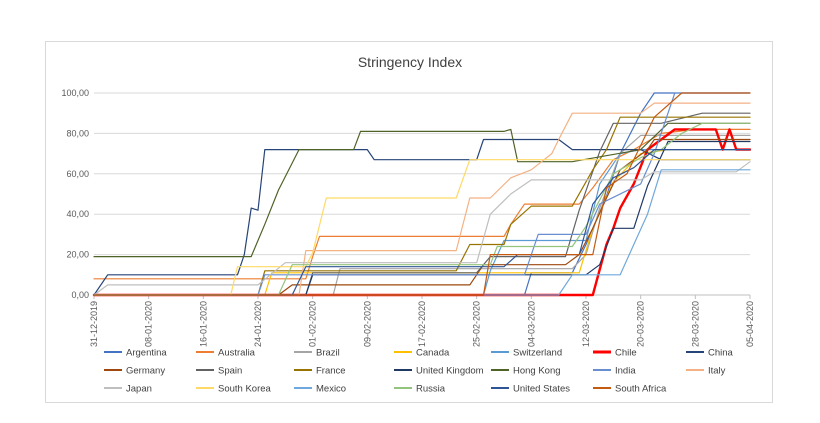  I want to click on x-tick-label: 25-02-2020, so click(477, 324).